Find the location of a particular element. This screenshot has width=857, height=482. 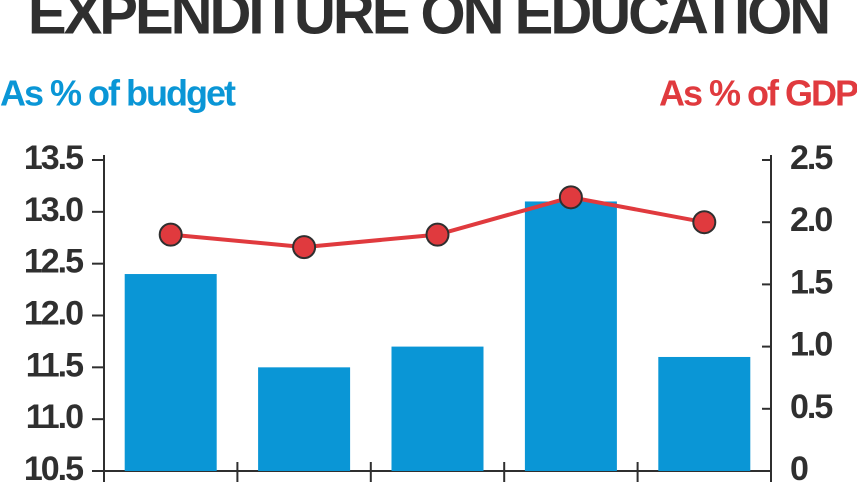

y2-tick-label: 1.5 is located at coordinates (811, 282).